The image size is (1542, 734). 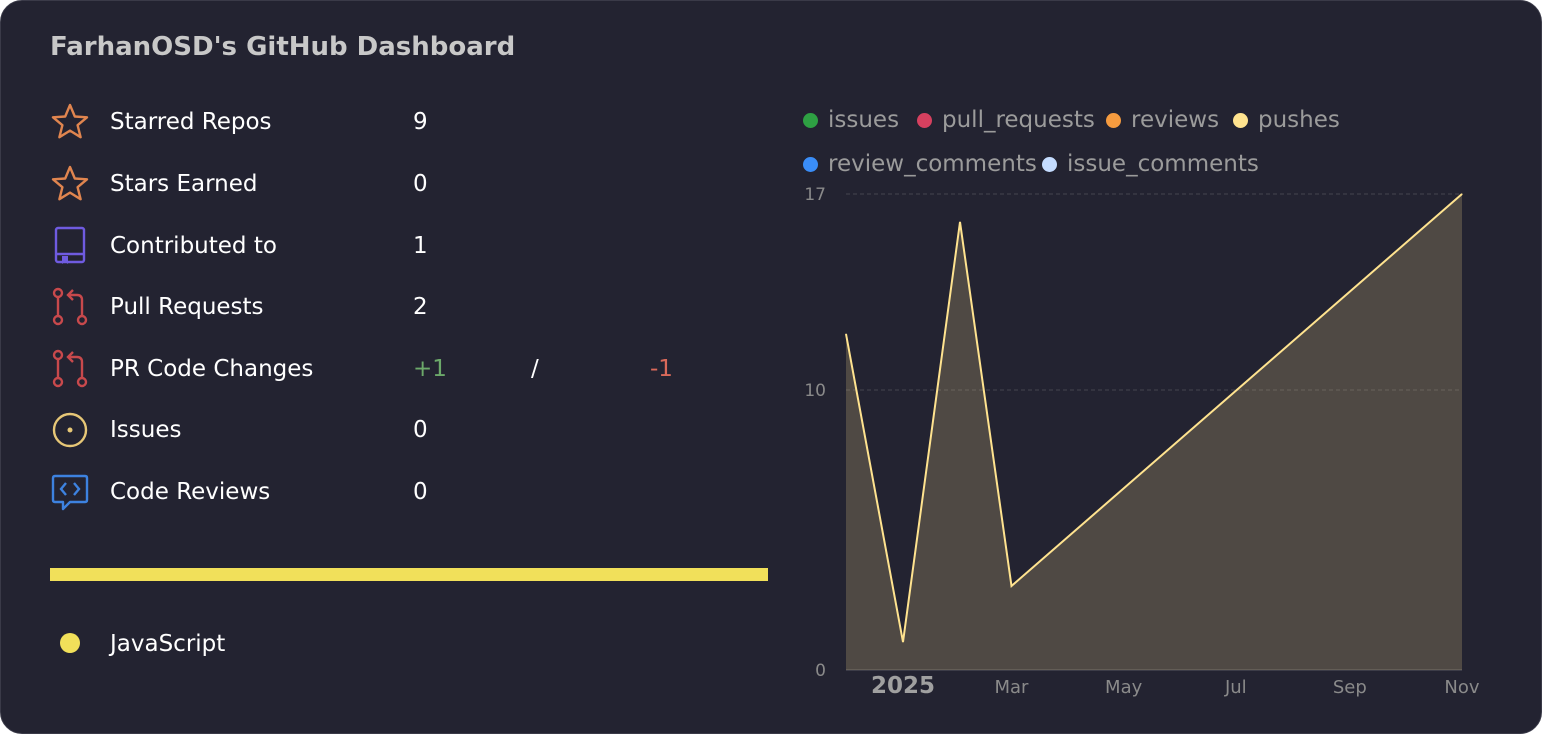 What do you see at coordinates (1163, 164) in the screenshot?
I see `legend-label: issue_comments` at bounding box center [1163, 164].